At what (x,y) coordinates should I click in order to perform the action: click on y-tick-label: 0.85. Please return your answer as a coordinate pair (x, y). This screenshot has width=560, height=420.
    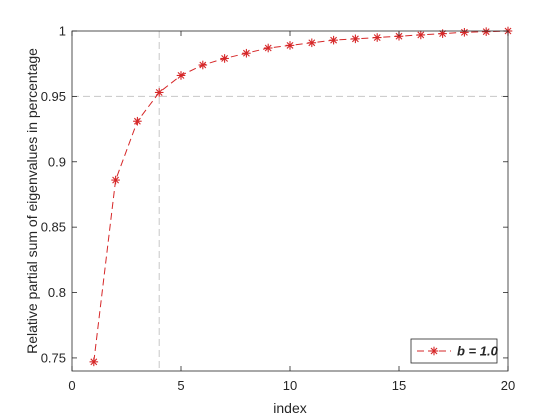
    Looking at the image, I should click on (53, 227).